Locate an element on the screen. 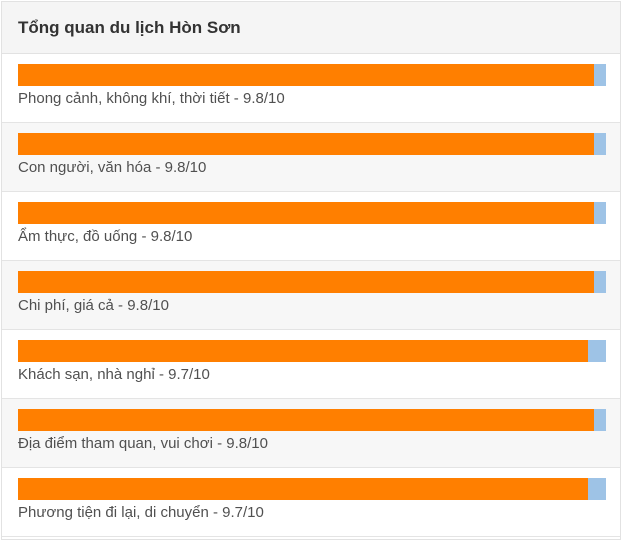 This screenshot has width=622, height=540. rating-row: Địa điểm tham quan, vui chơi - 9.8/10 is located at coordinates (311, 433).